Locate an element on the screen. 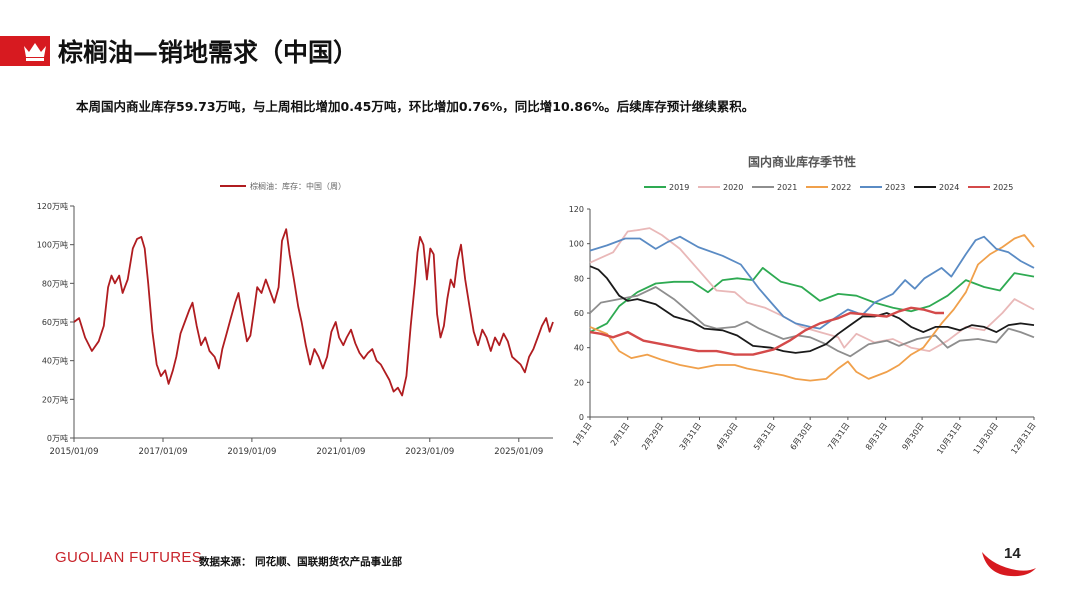 The image size is (1080, 608). legend-label: 2021 is located at coordinates (787, 187).